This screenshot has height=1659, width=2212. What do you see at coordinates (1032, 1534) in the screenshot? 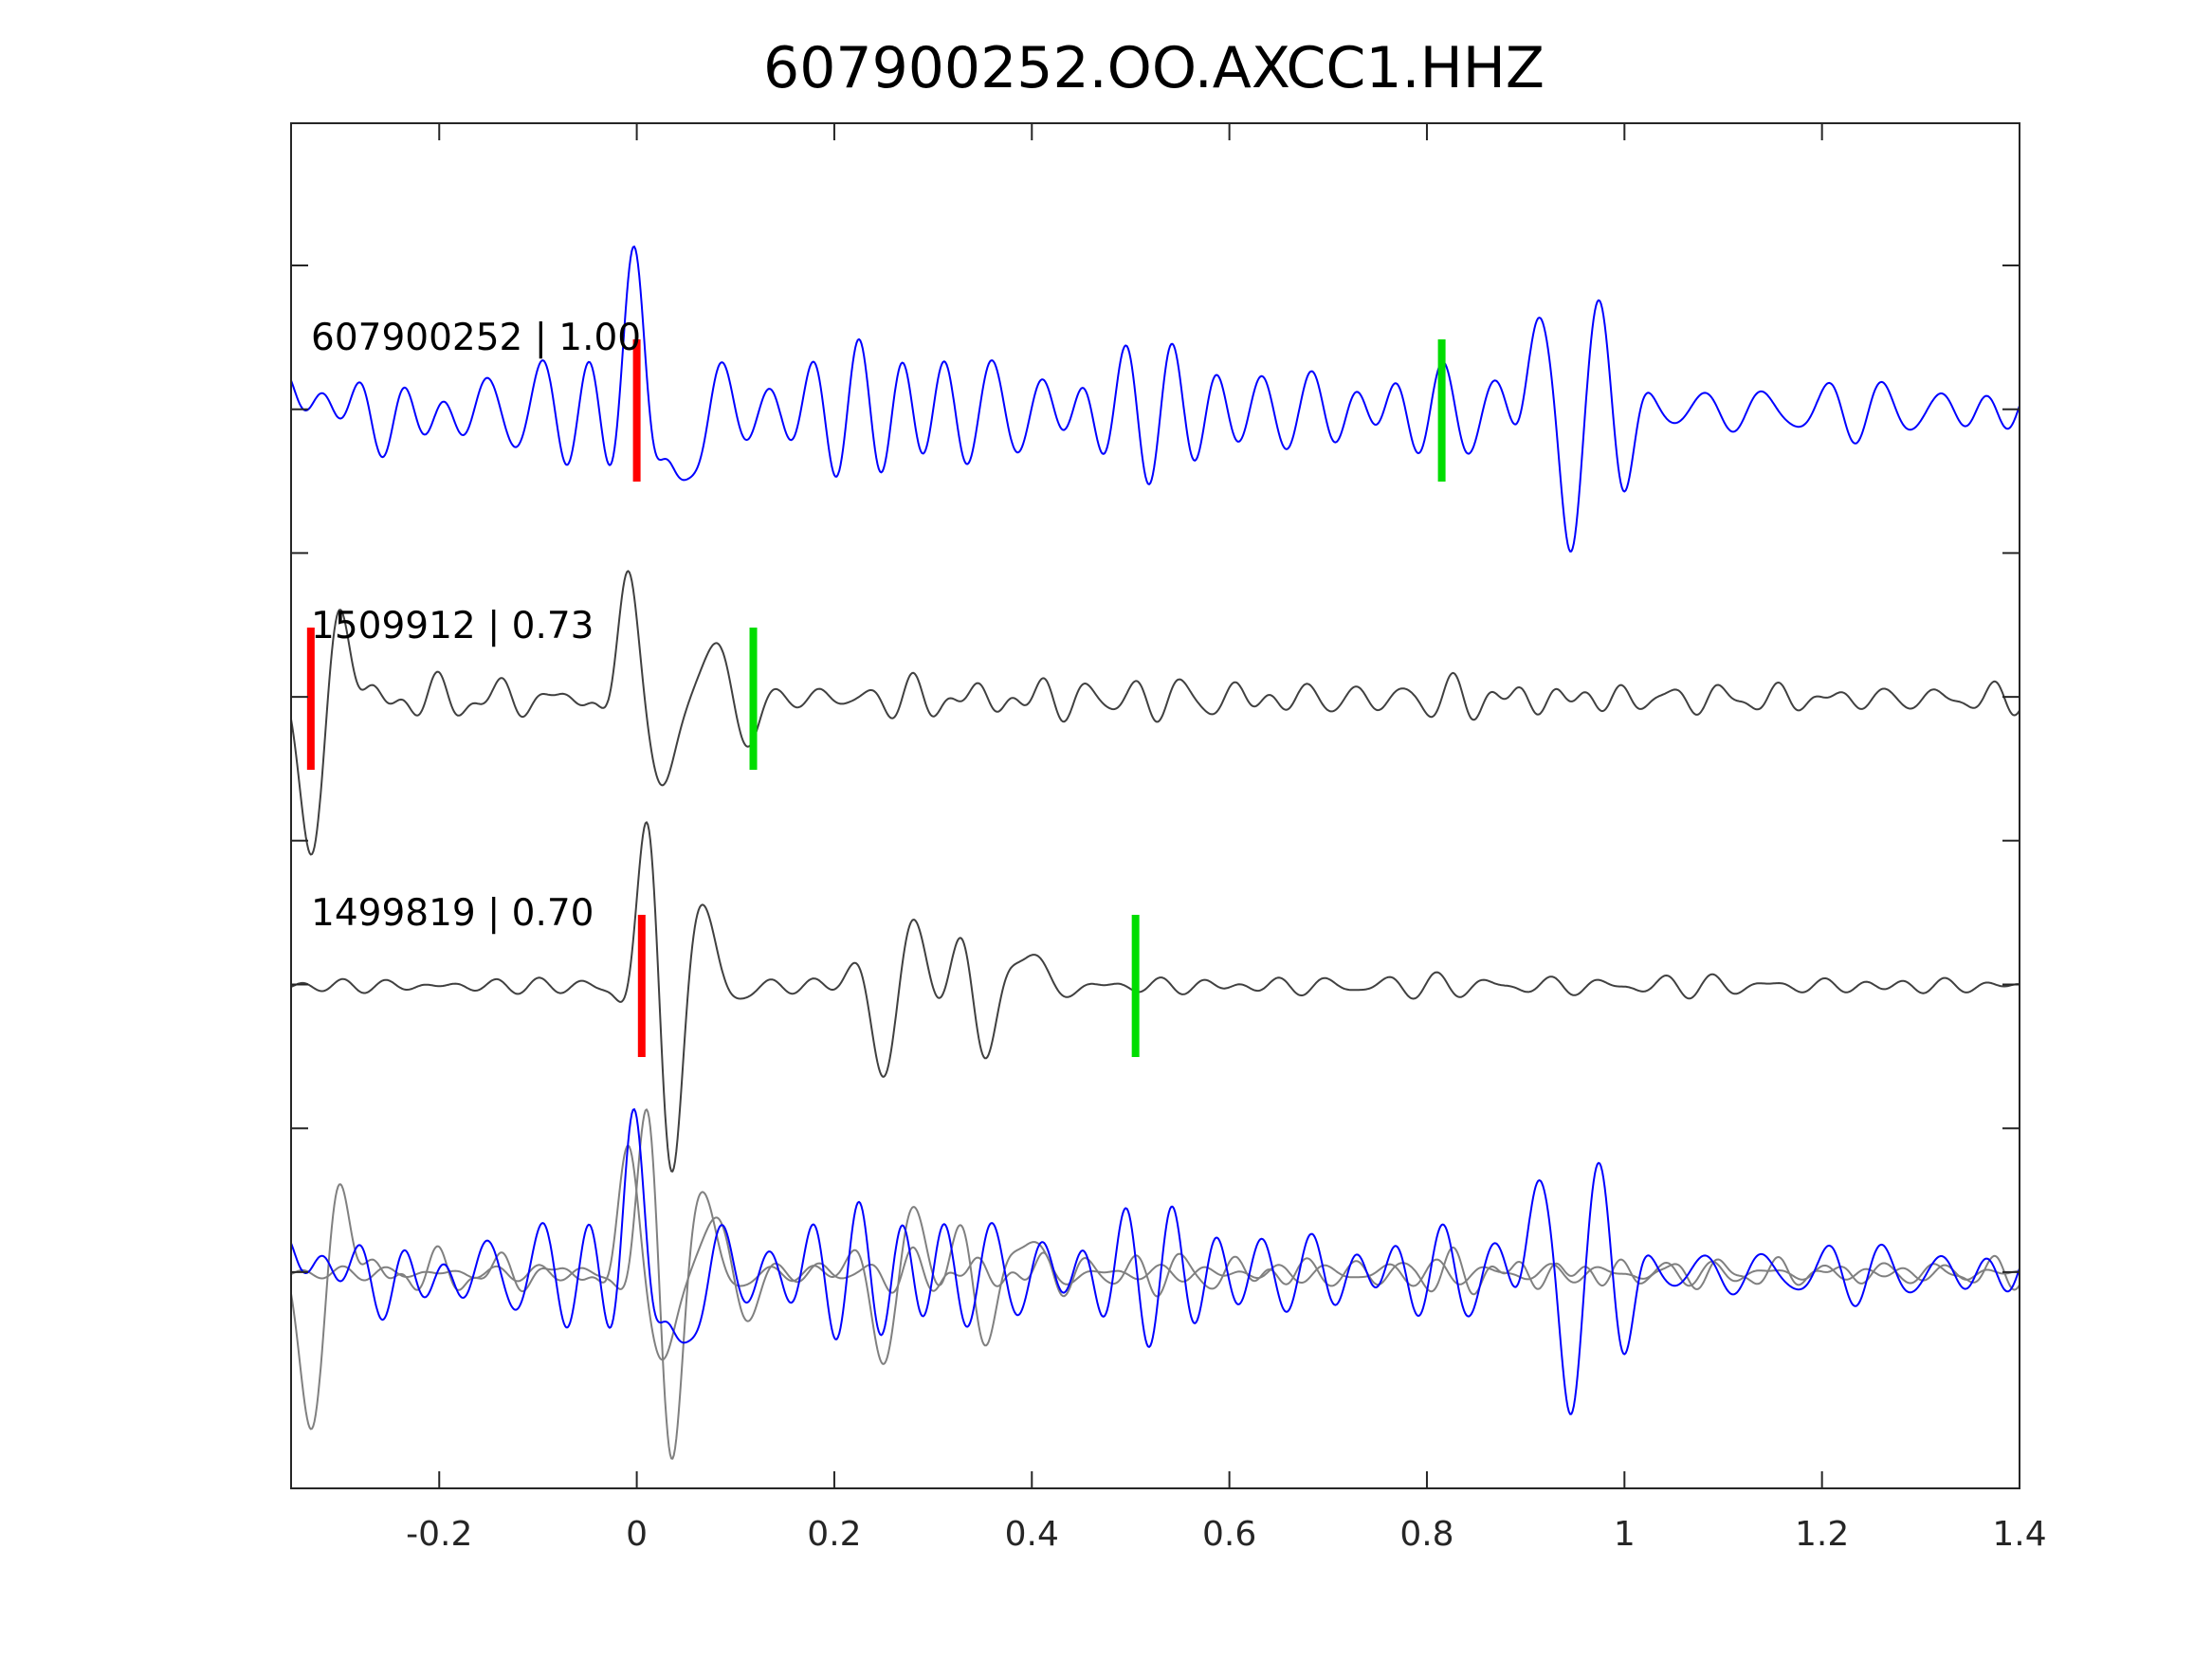
I see `x-tick-label: 0.4` at bounding box center [1032, 1534].